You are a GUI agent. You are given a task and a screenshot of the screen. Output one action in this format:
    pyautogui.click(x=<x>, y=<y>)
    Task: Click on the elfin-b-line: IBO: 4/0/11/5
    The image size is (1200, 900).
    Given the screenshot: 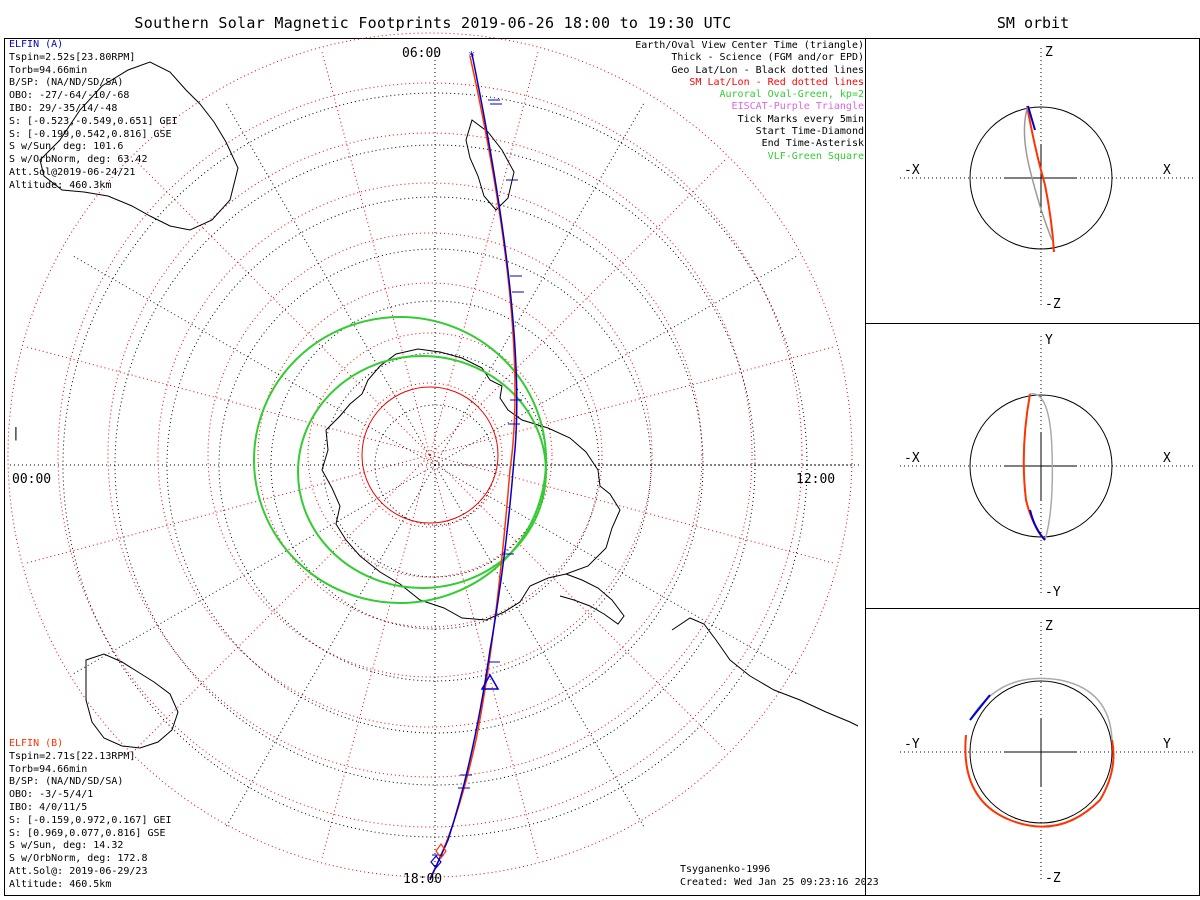 What is the action you would take?
    pyautogui.click(x=48, y=807)
    